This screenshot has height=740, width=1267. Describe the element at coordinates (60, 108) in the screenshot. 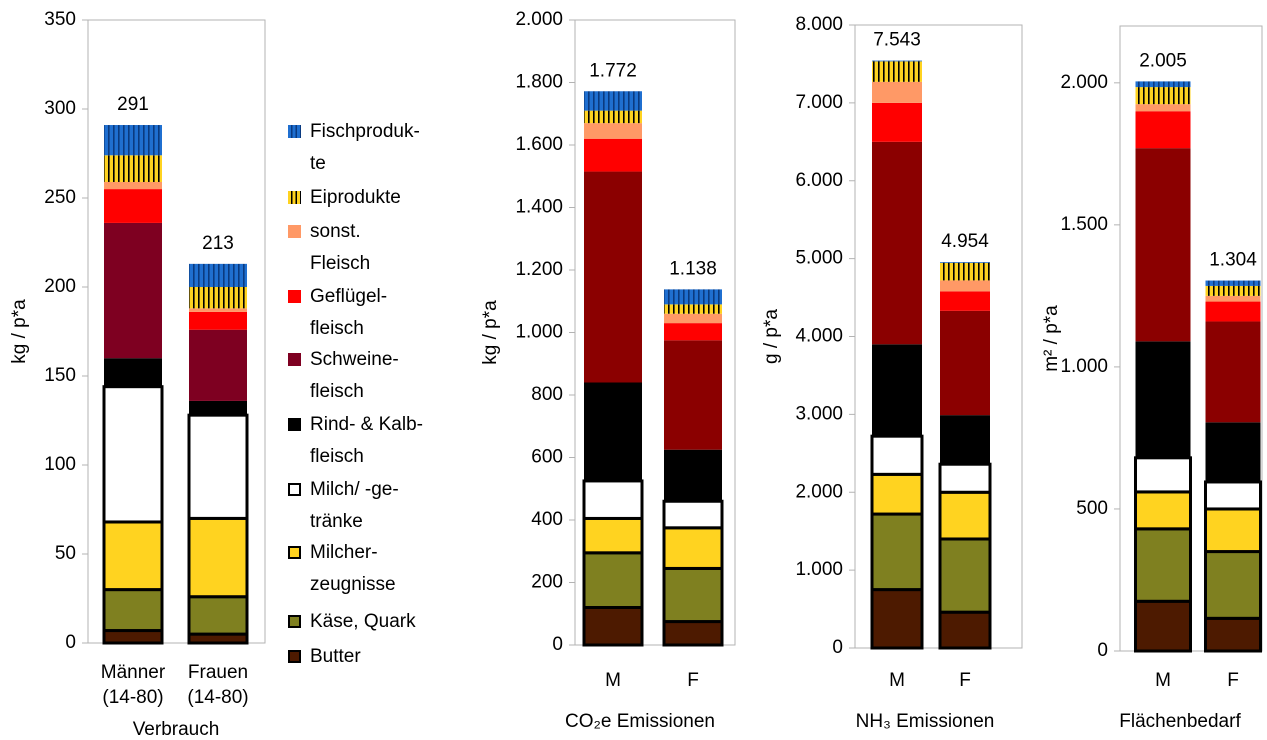

I see `y-tick-label: 300` at that location.